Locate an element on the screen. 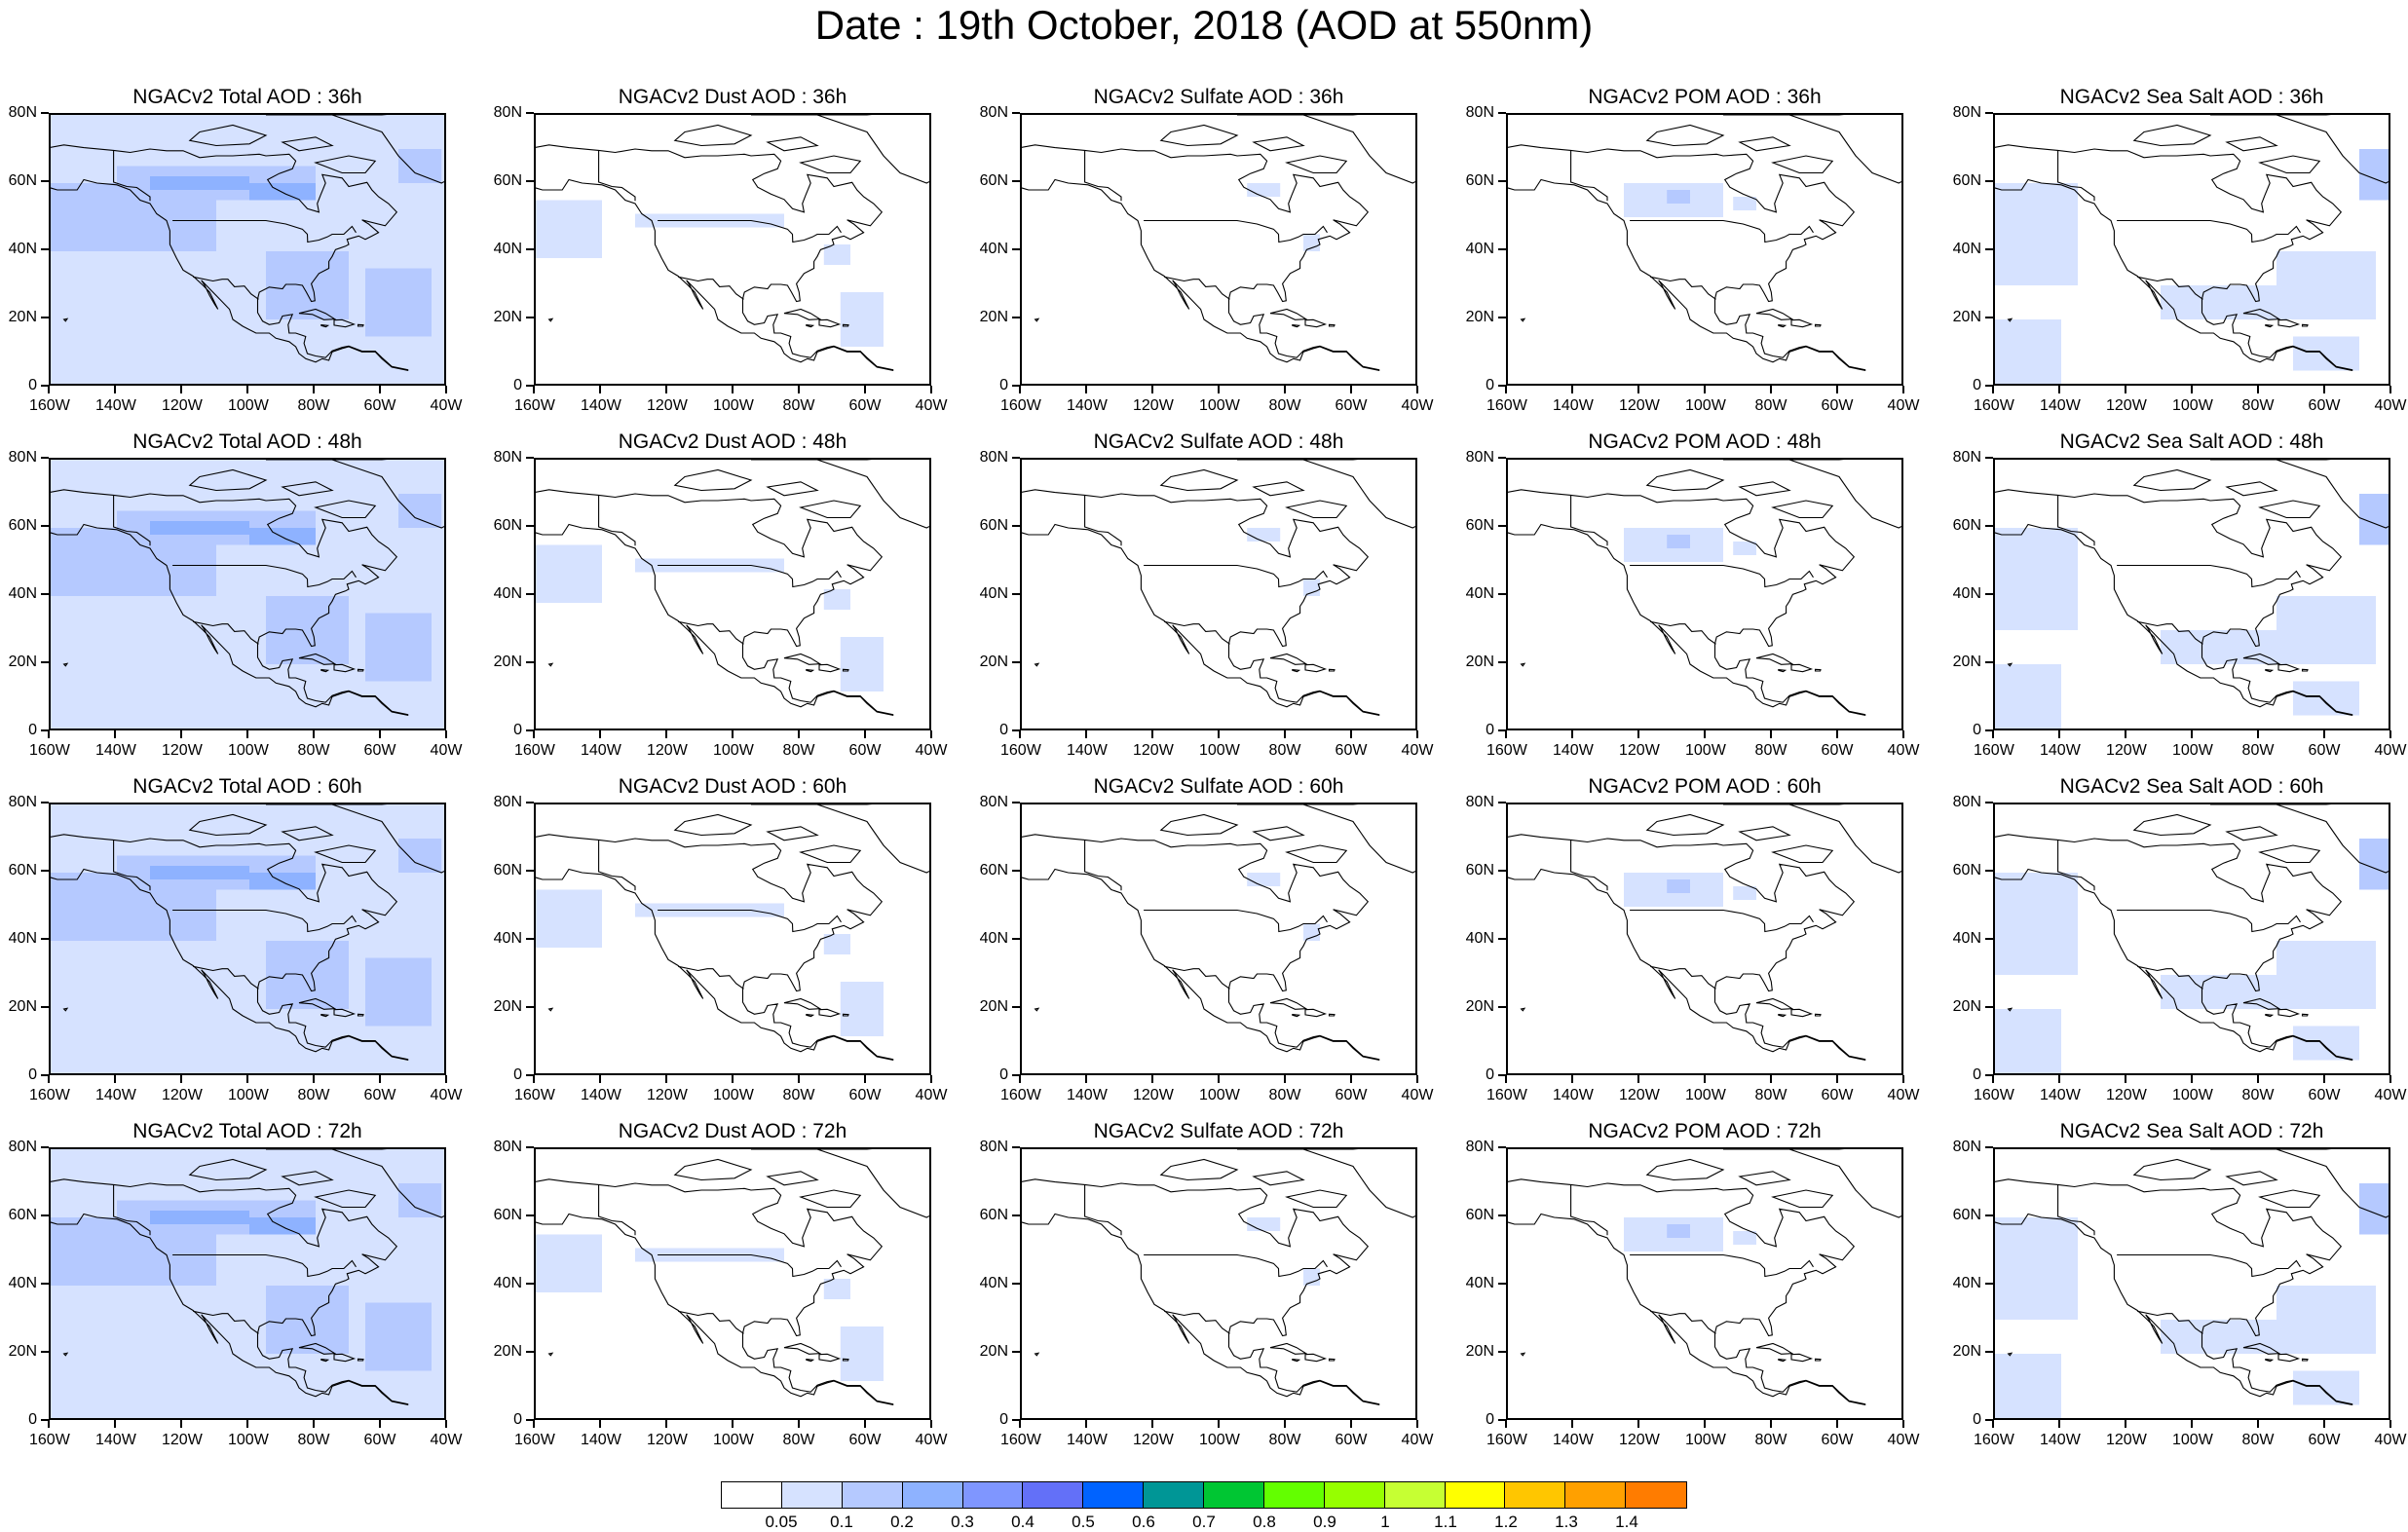  panel-title: NGACv2 Total AOD : 36h is located at coordinates (247, 97).